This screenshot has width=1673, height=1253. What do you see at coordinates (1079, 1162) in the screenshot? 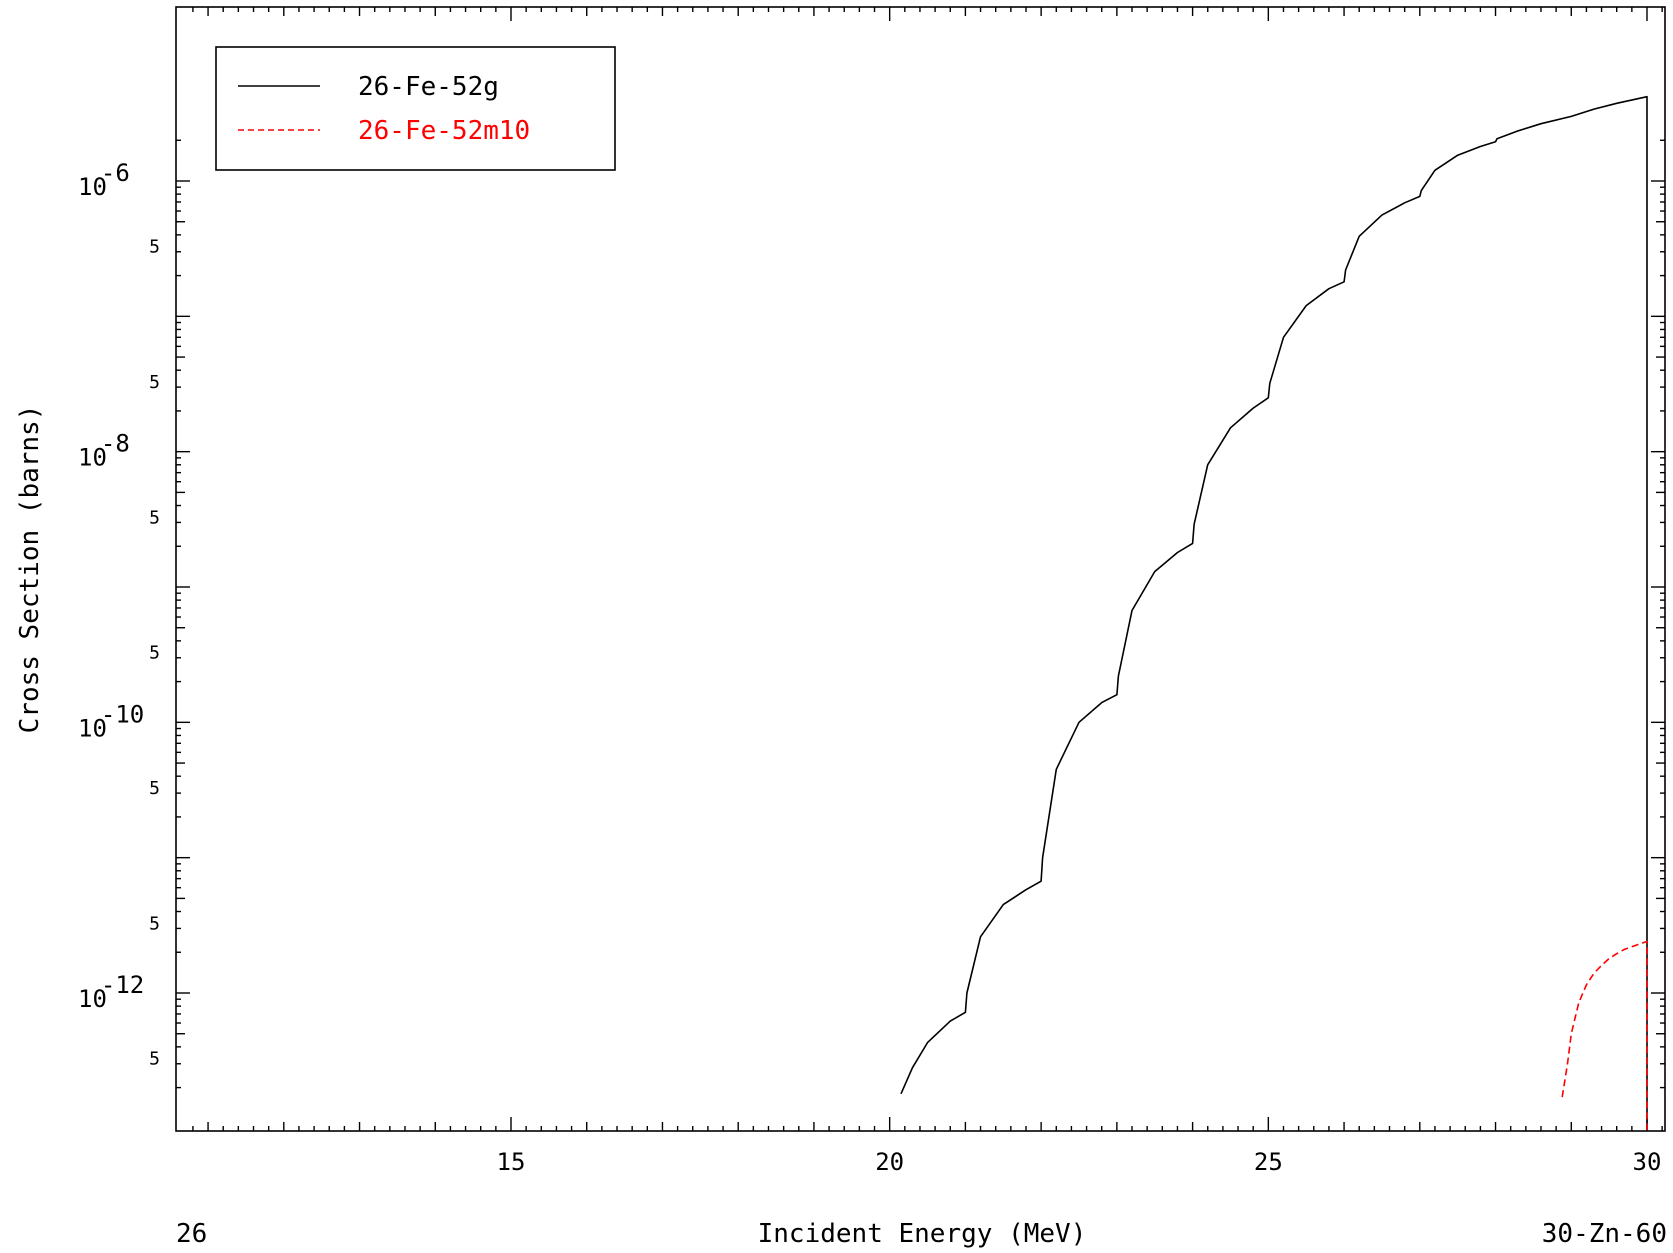
I see `x-tick-labels: 15 20 25 30` at bounding box center [1079, 1162].